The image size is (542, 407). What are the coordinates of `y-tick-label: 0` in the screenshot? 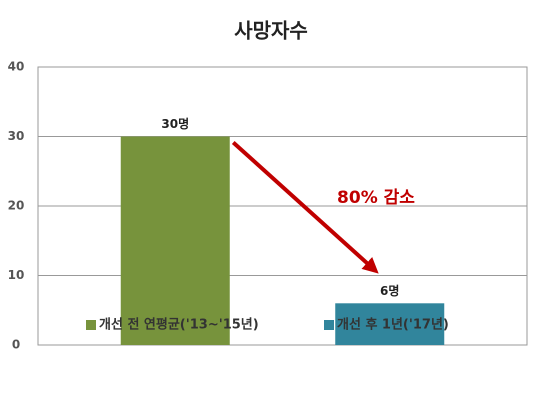 It's located at (16, 345).